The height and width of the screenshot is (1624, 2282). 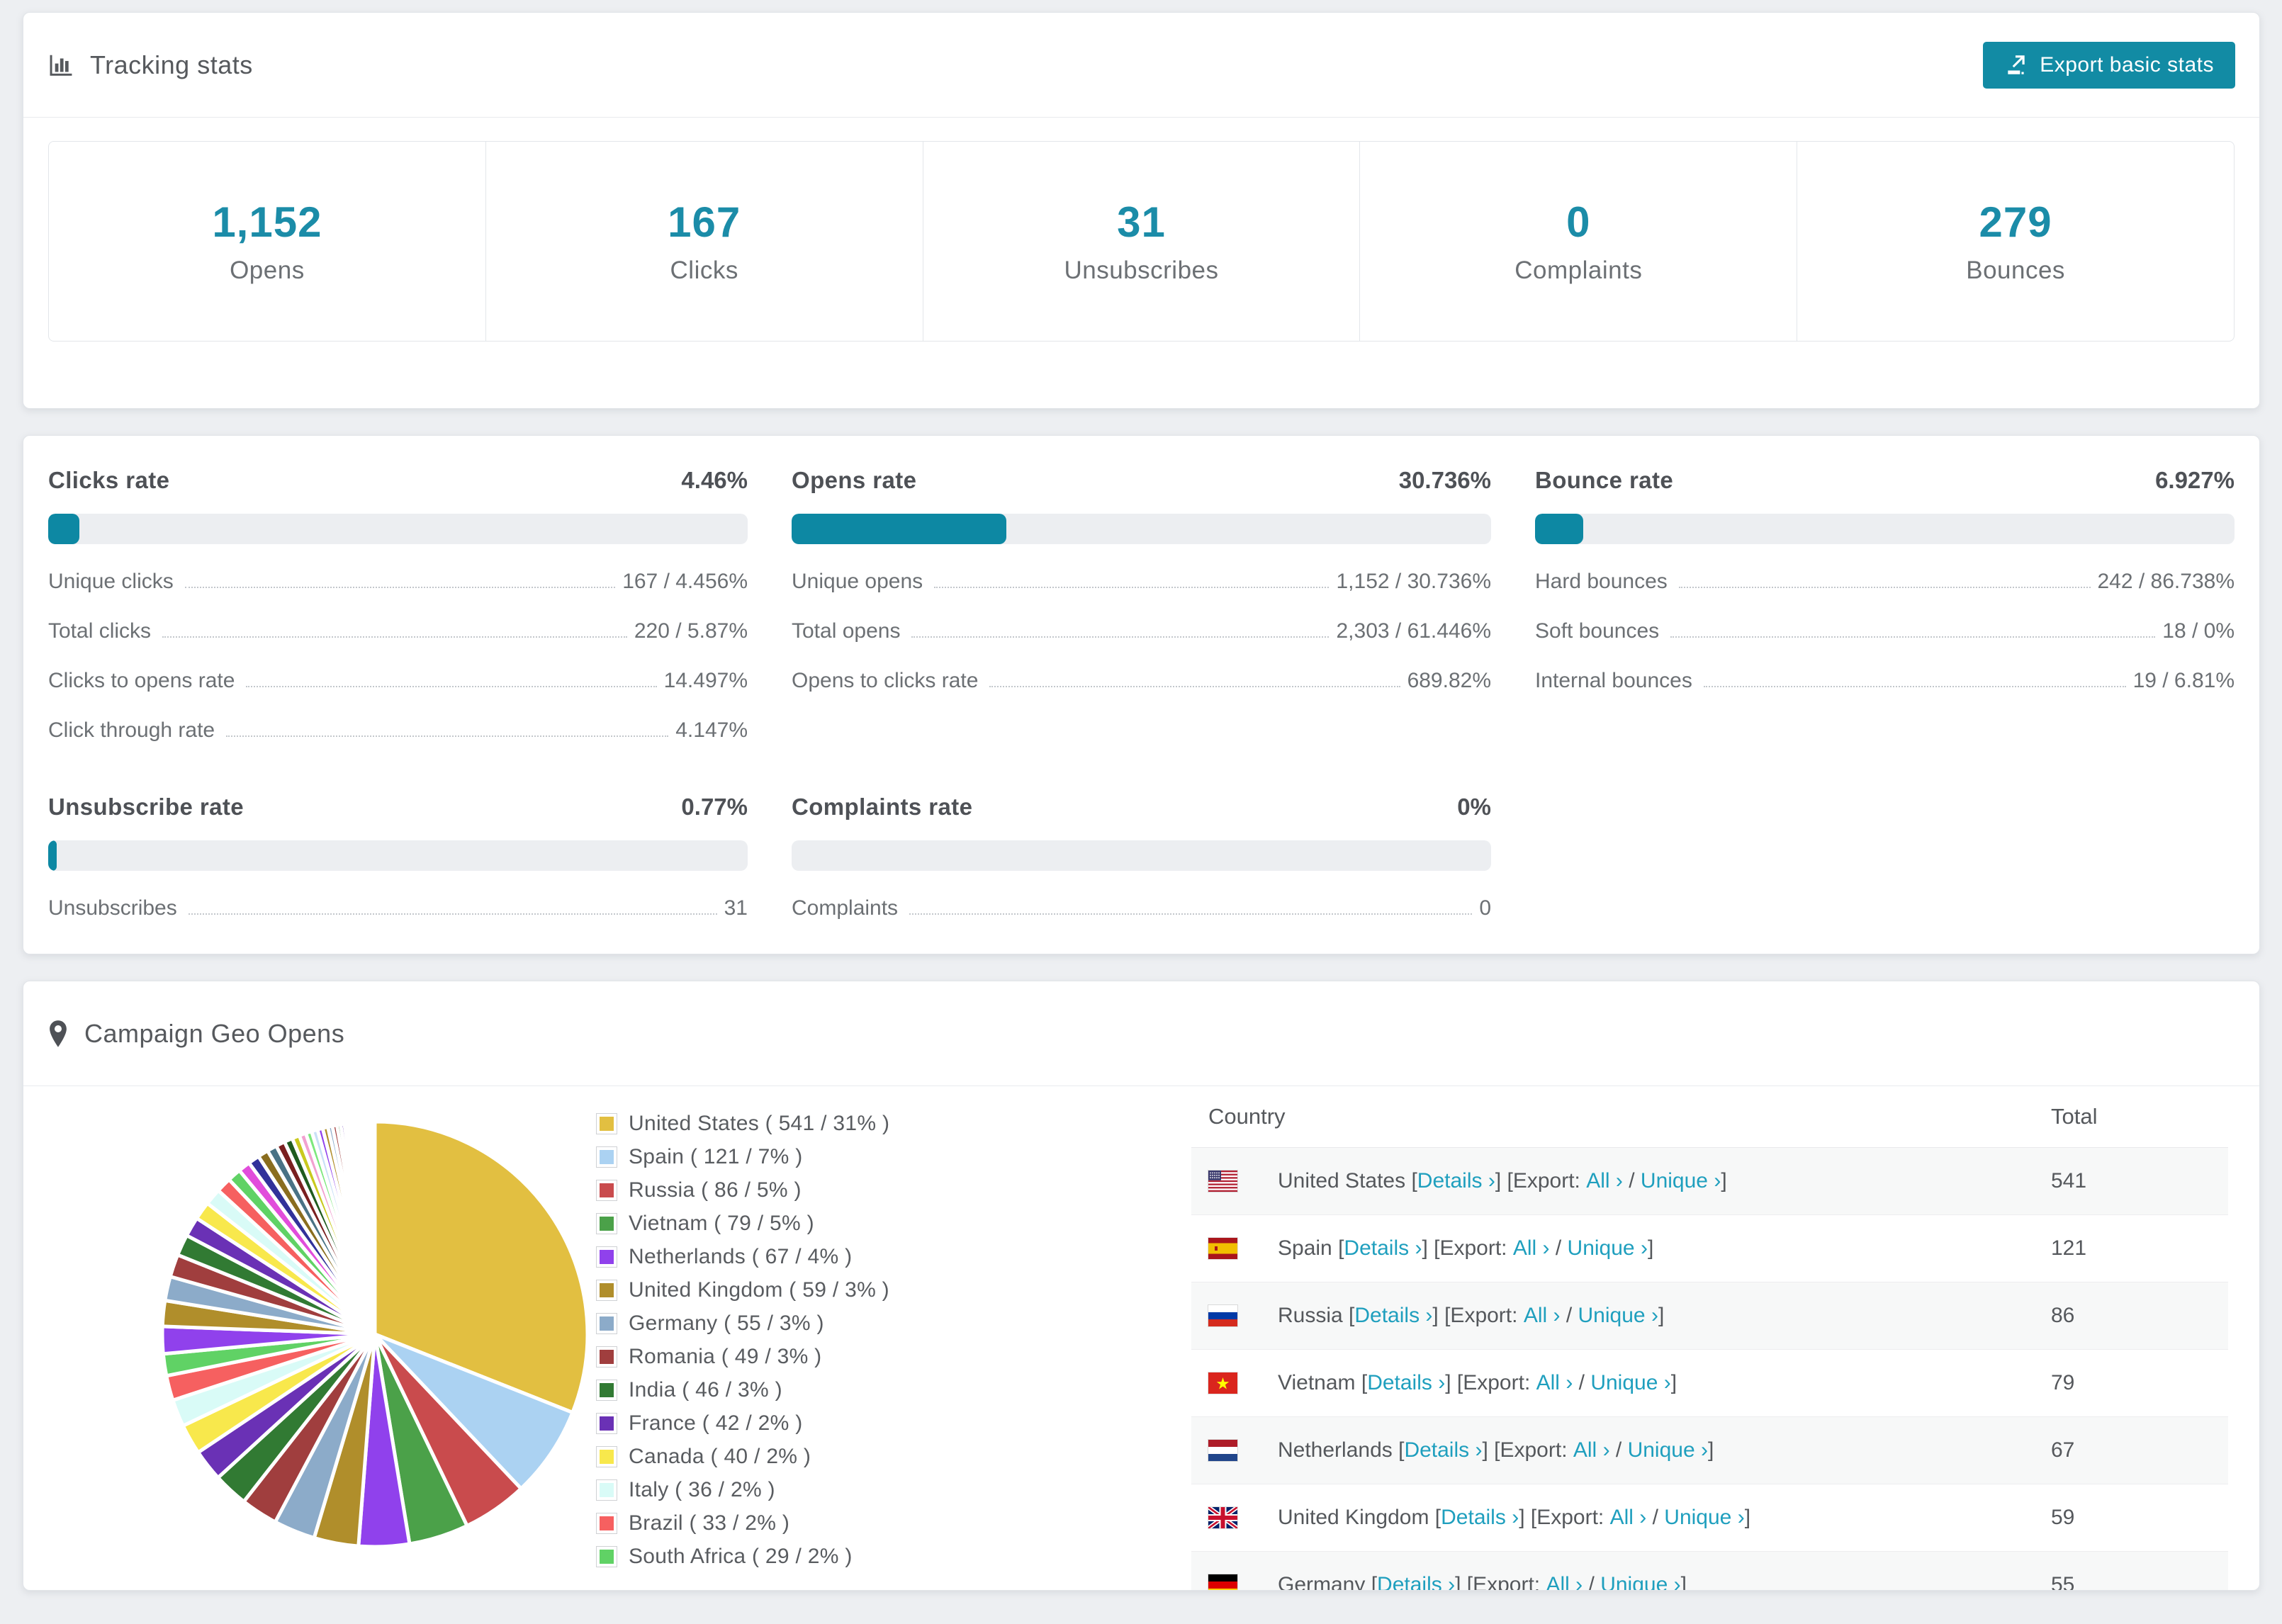 What do you see at coordinates (2127, 65) in the screenshot?
I see `export-button-label: Export basic stats` at bounding box center [2127, 65].